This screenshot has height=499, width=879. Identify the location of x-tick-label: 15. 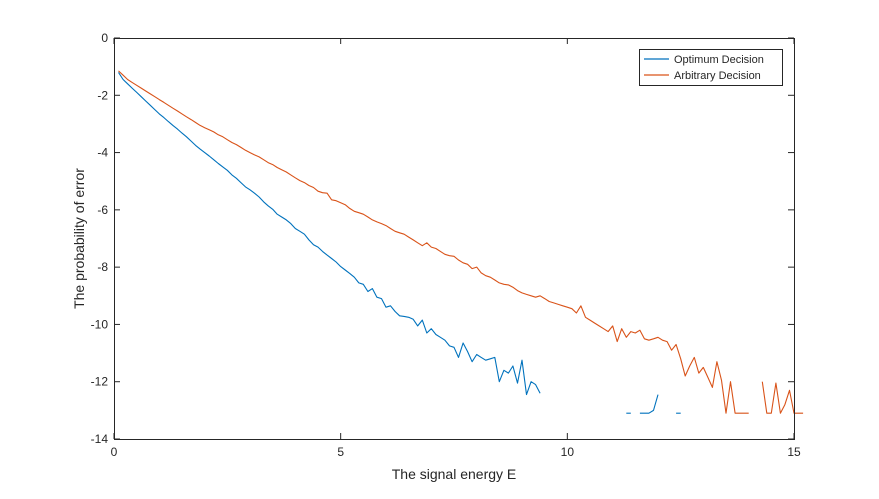
(794, 452).